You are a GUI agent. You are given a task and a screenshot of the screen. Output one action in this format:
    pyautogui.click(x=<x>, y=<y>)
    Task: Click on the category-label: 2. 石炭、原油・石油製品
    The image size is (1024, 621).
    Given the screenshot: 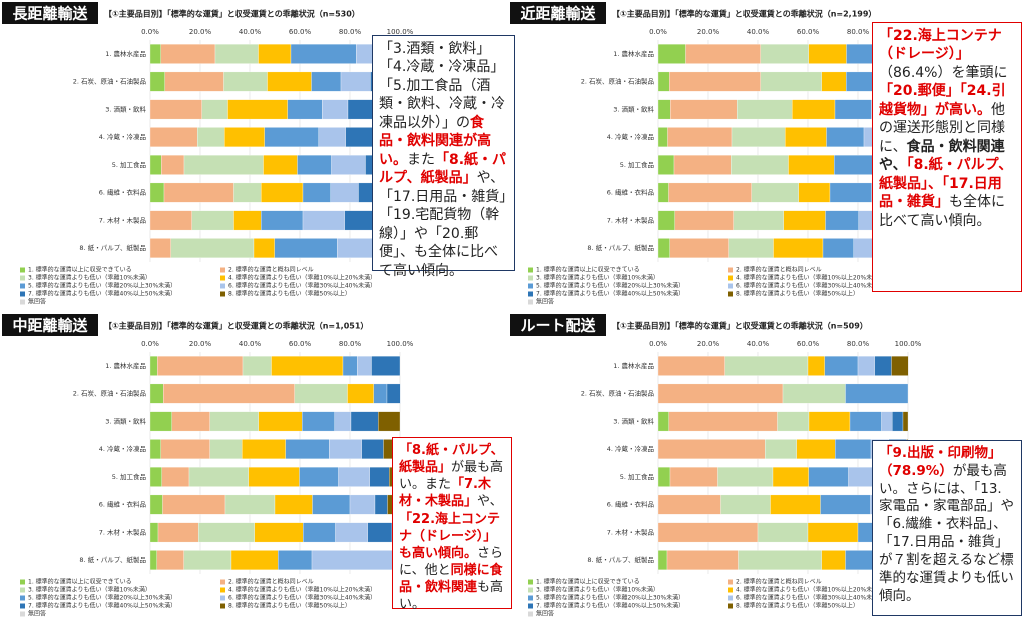 What is the action you would take?
    pyautogui.click(x=617, y=393)
    